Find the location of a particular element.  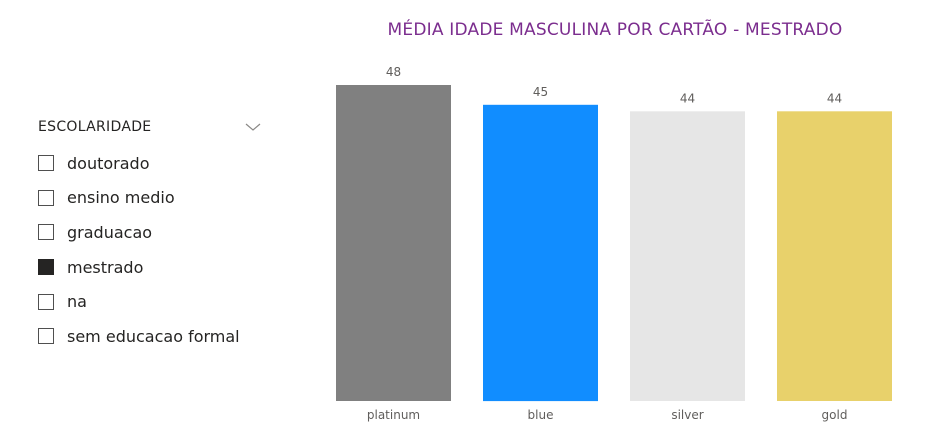

x-tick-label-platinum: platinum is located at coordinates (393, 415).